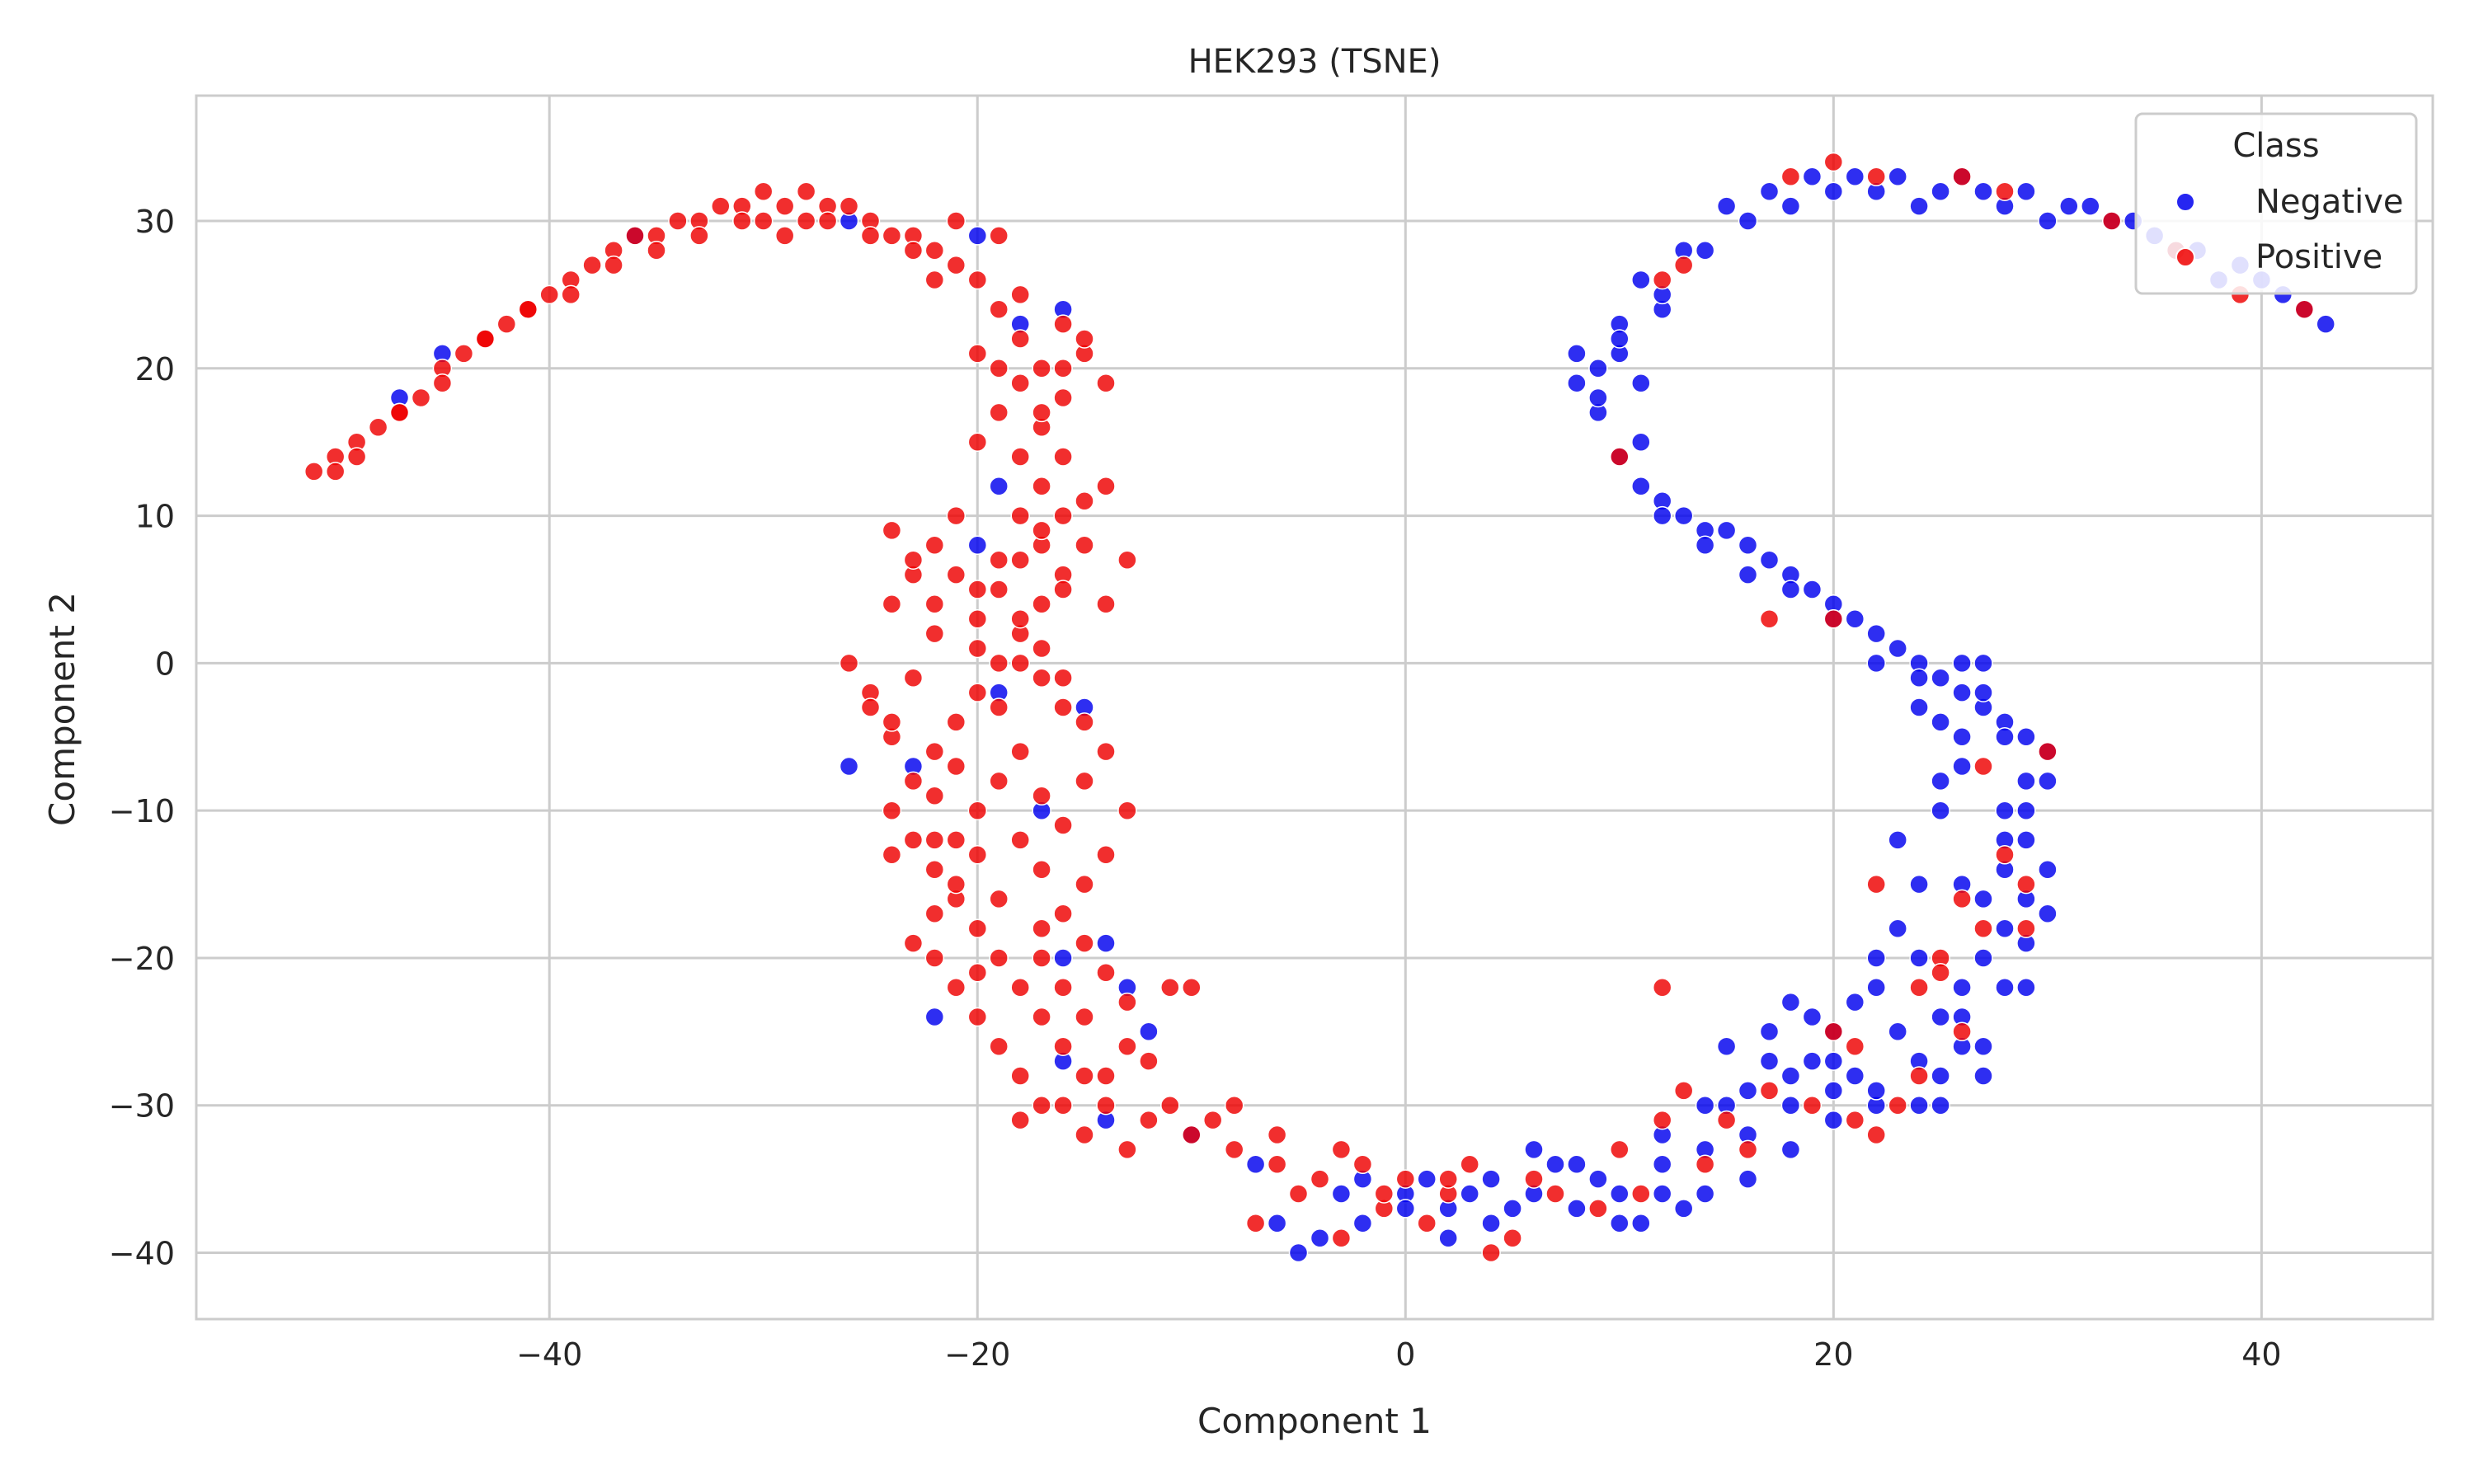 This screenshot has width=2474, height=1484. I want to click on legend: Class Negative Positive, so click(2276, 203).